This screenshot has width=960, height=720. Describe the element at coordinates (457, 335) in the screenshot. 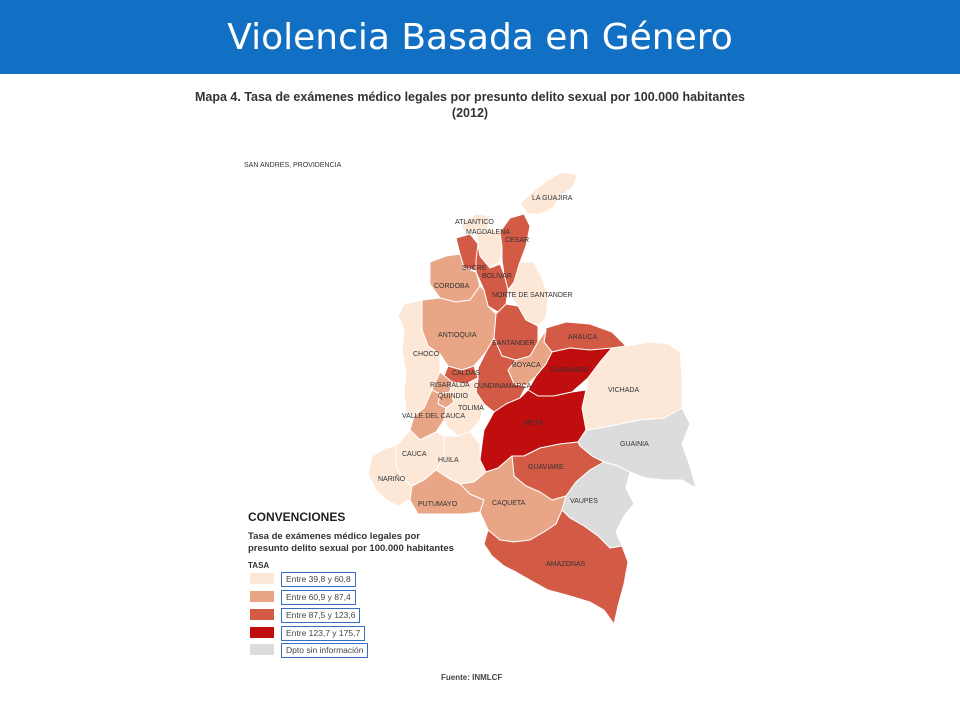

I see `label-antioquia: ANTIOQUIA` at that location.